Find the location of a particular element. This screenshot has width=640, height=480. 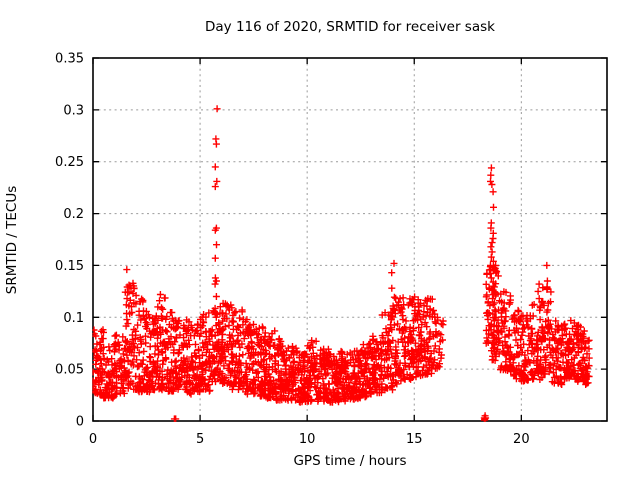

y-tick-label: 0.35 is located at coordinates (69, 59).